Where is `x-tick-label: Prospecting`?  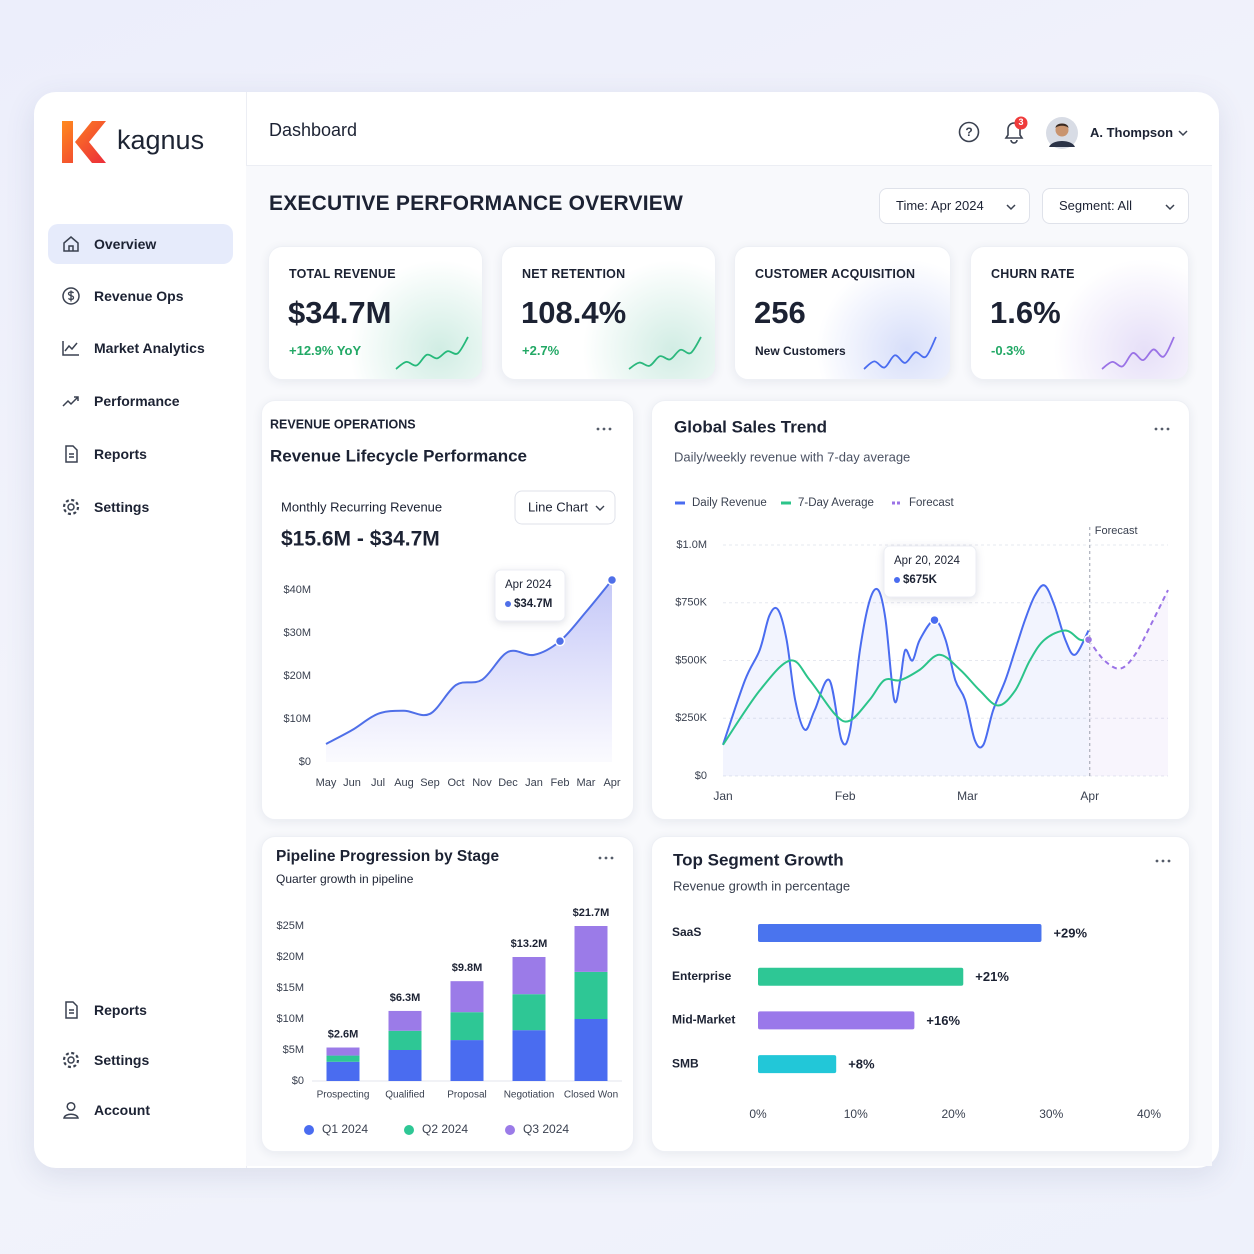
x-tick-label: Prospecting is located at coordinates (343, 1095).